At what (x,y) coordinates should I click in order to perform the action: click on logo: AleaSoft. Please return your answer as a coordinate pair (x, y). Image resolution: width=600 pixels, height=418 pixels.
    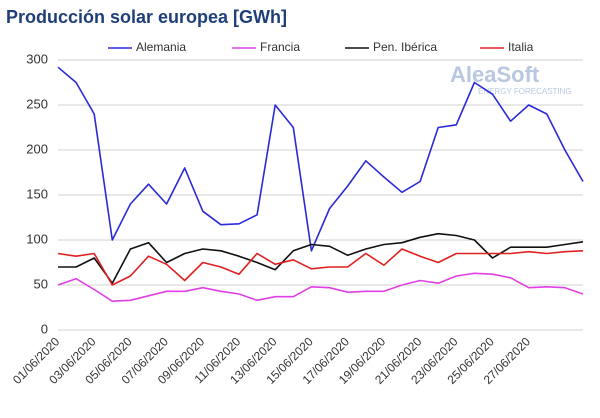
    Looking at the image, I should click on (495, 74).